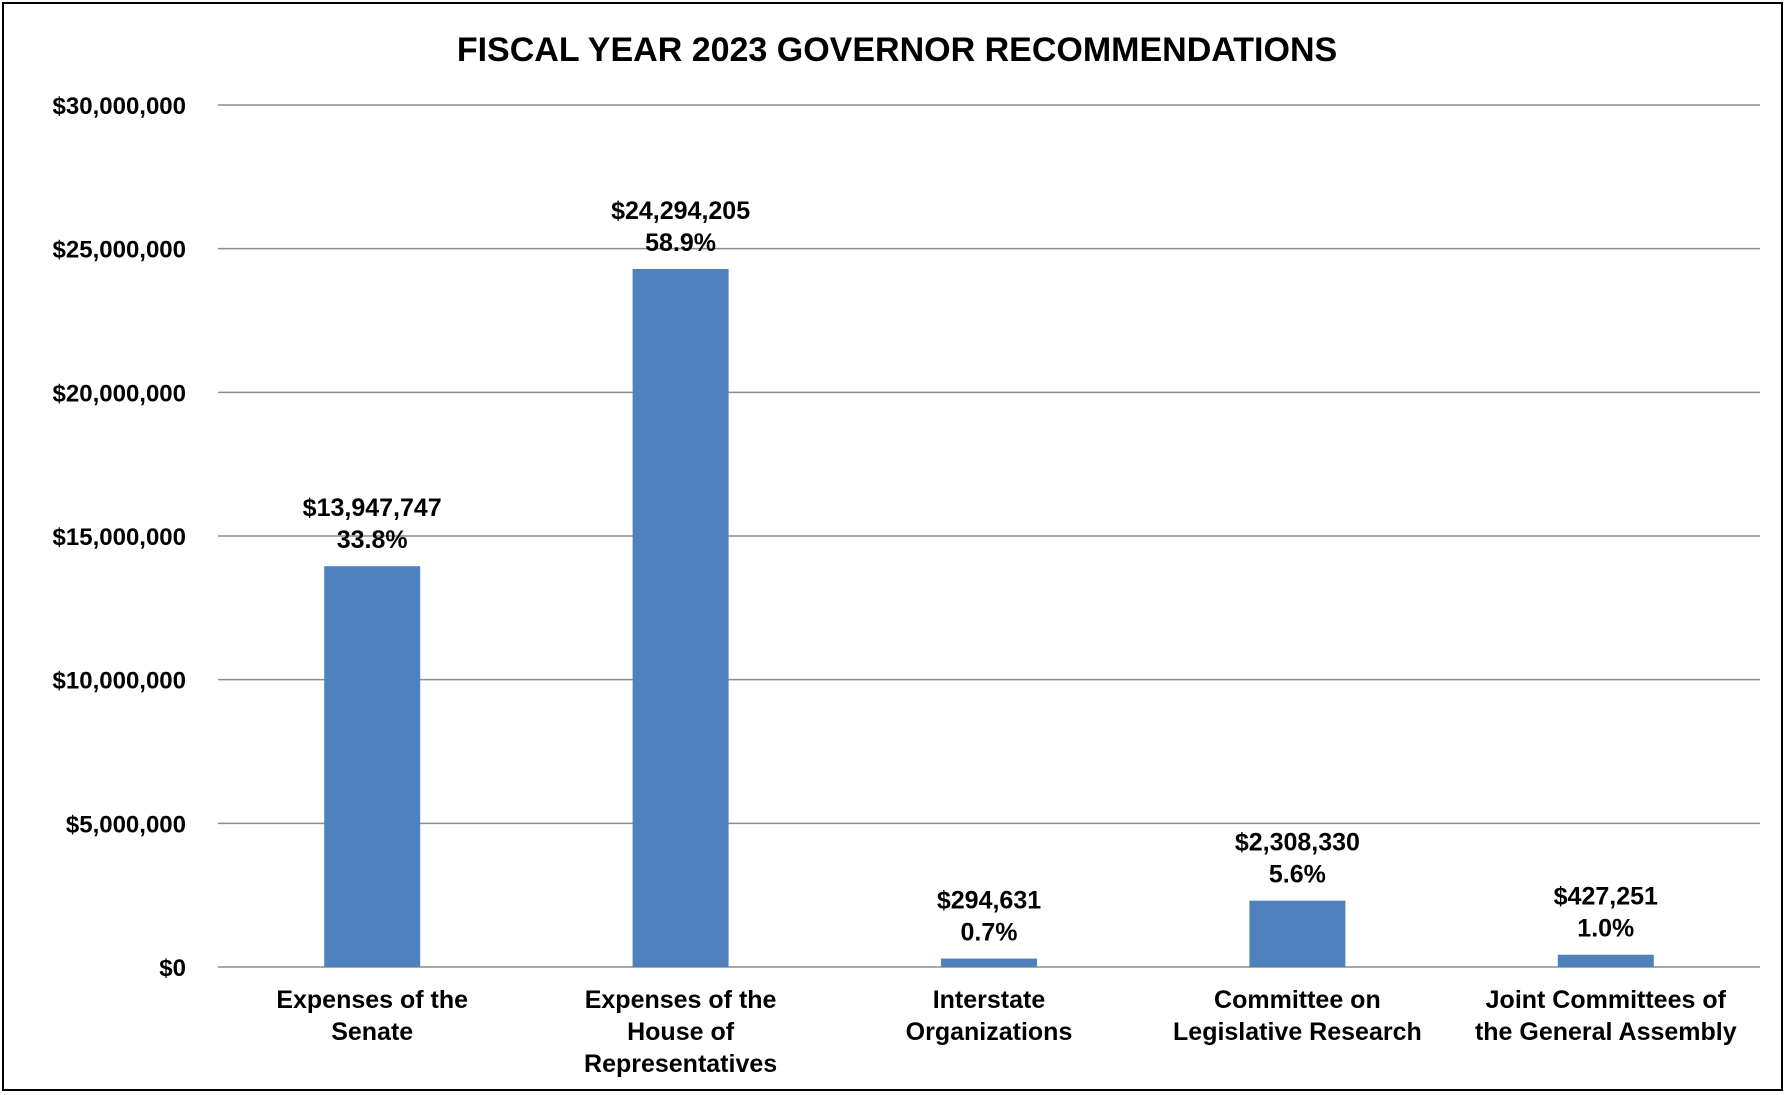 The height and width of the screenshot is (1095, 1789). I want to click on bar-percent-label: 58.9%, so click(680, 243).